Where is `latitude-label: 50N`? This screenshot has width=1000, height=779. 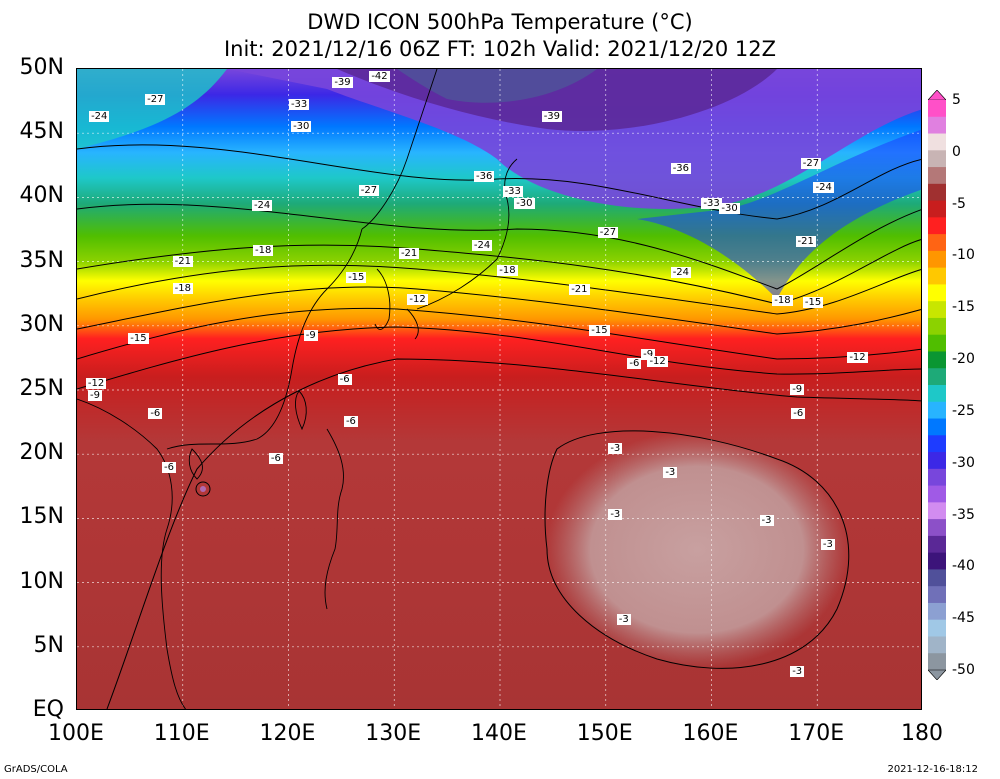
latitude-label: 50N is located at coordinates (41, 67).